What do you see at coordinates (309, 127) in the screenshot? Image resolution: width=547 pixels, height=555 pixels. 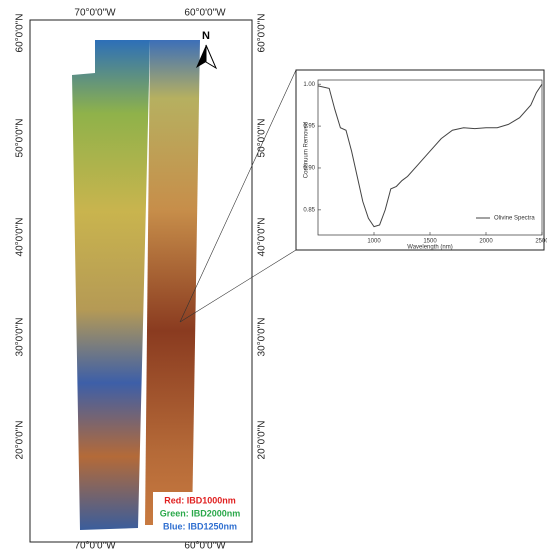 I see `y-tick-label: 0.95` at bounding box center [309, 127].